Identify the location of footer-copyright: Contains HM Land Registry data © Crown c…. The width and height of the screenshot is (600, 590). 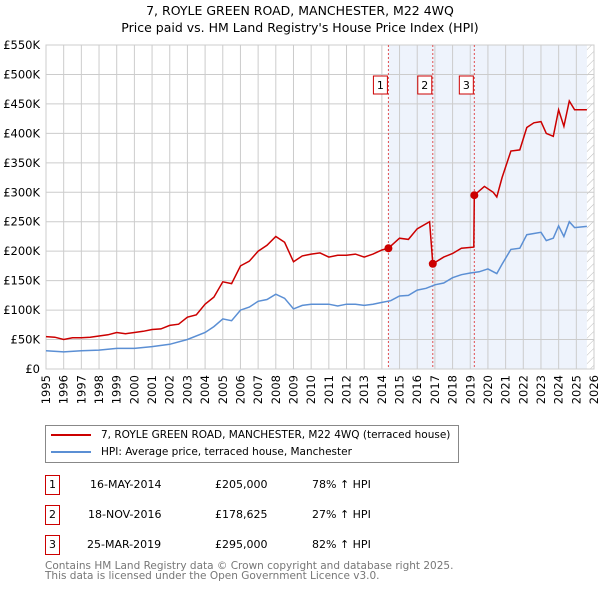
(249, 566).